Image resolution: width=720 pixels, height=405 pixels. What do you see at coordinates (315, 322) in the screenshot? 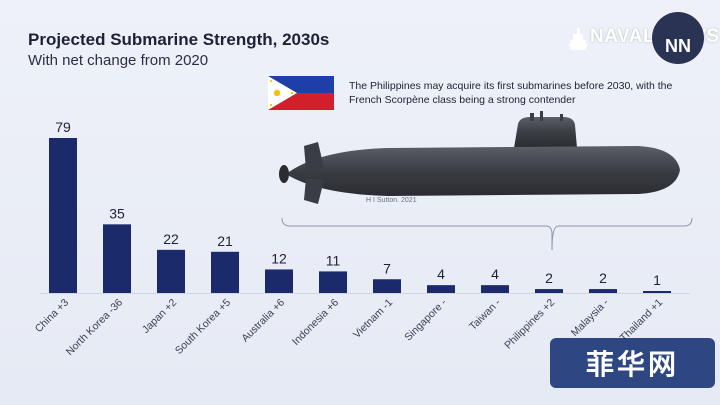
I see `category-label: Indonesia +6` at bounding box center [315, 322].